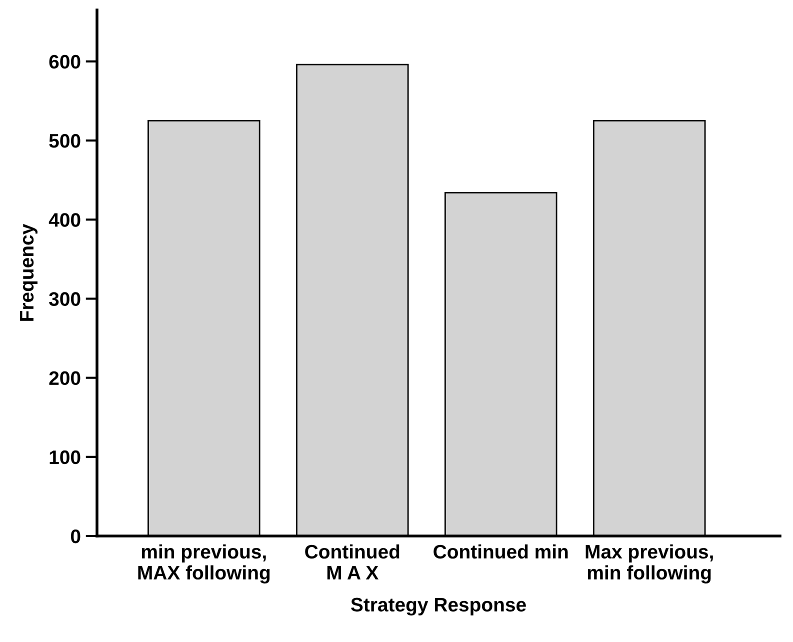 The image size is (793, 642). What do you see at coordinates (501, 551) in the screenshot?
I see `x-tick-label: Continued min` at bounding box center [501, 551].